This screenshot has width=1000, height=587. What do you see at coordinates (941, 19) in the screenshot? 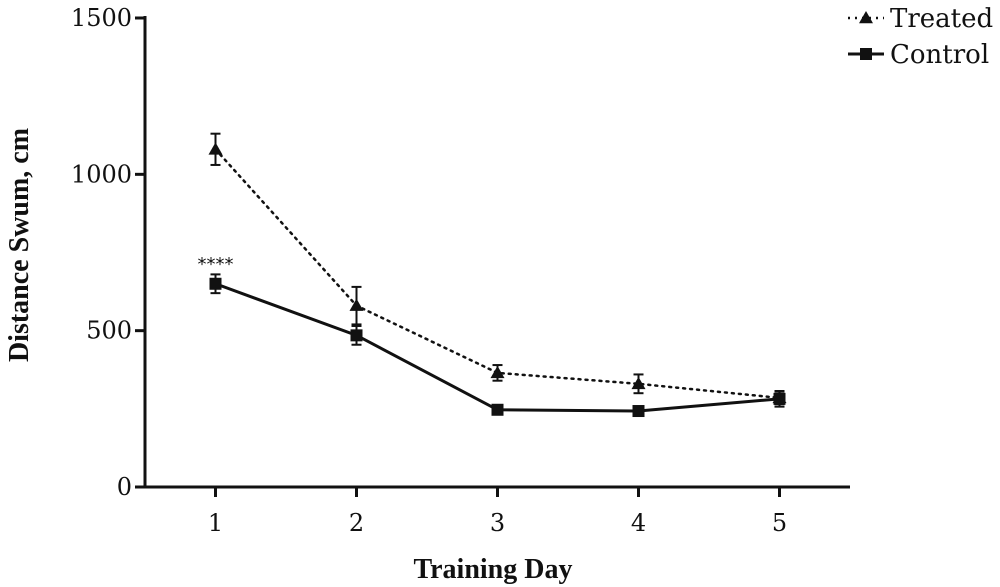
I see `legend-label: Treated` at bounding box center [941, 19].